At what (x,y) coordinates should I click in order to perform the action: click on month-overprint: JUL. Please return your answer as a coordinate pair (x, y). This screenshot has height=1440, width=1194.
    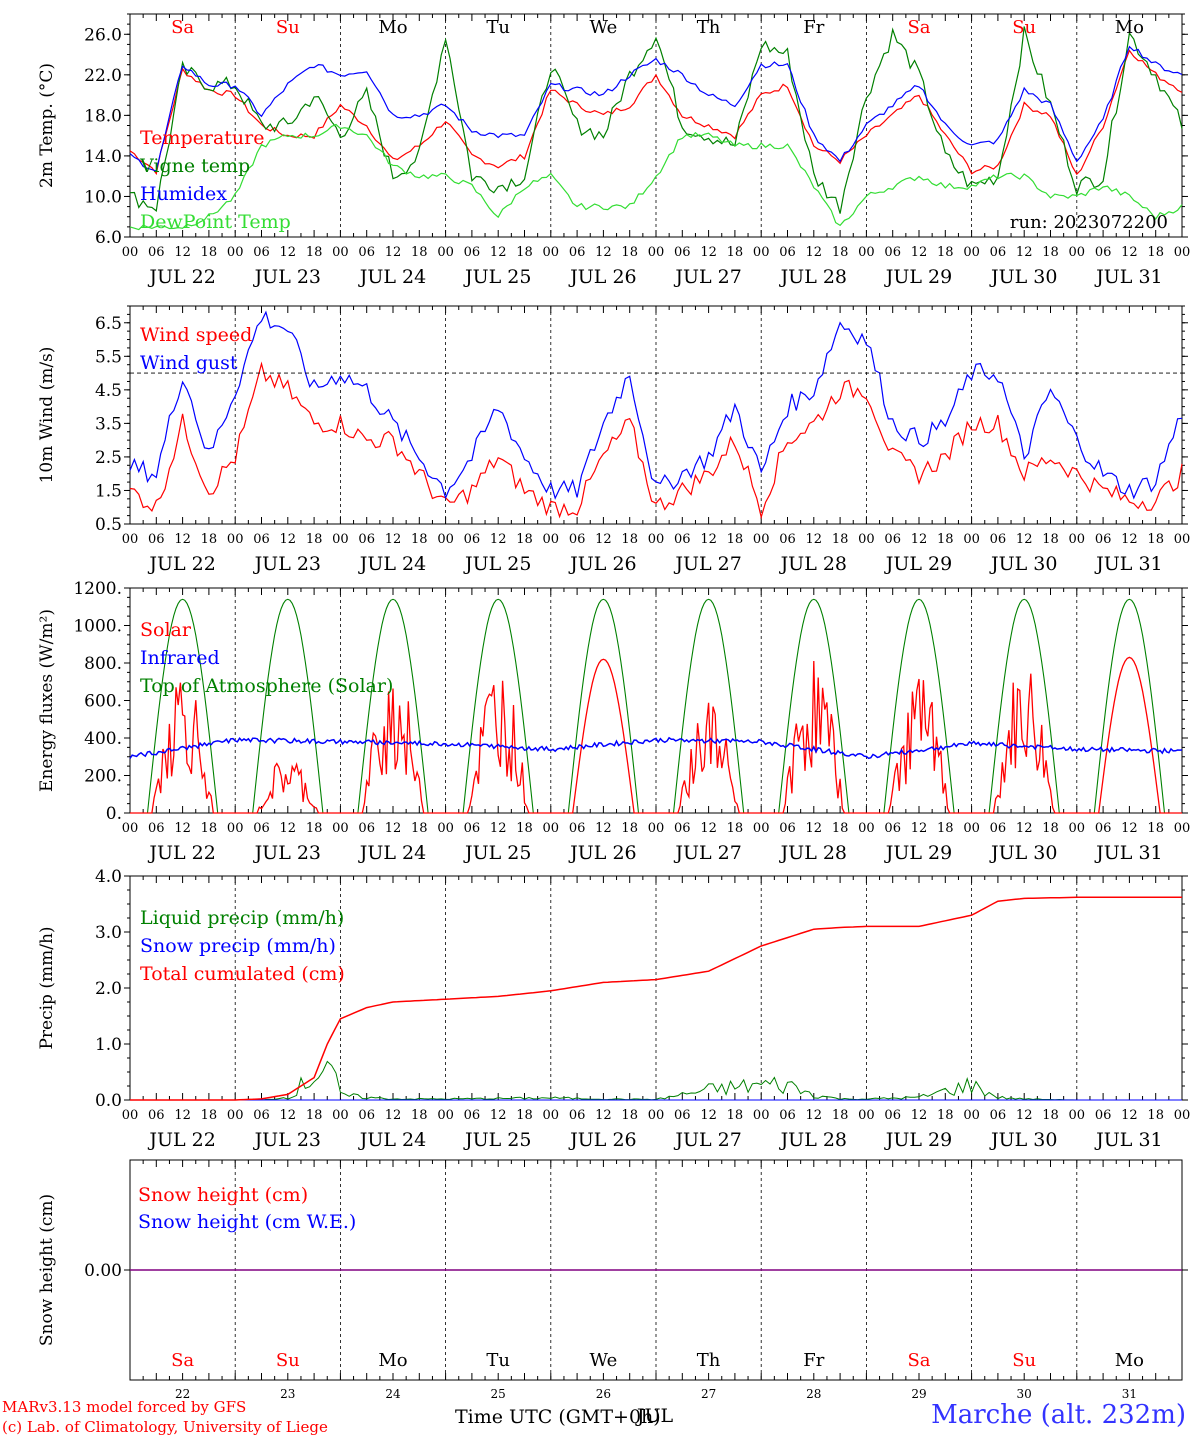
    Looking at the image, I should click on (654, 1416).